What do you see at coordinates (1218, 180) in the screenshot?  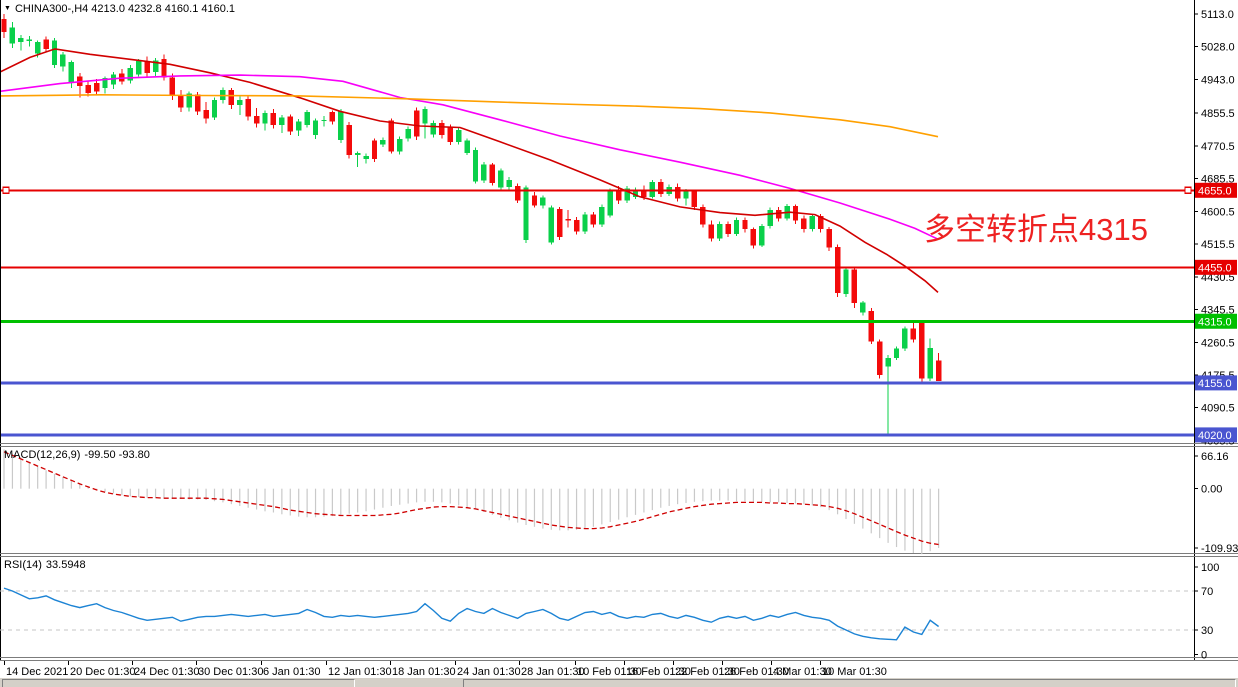 I see `axis-tick-label: 4685.5` at bounding box center [1218, 180].